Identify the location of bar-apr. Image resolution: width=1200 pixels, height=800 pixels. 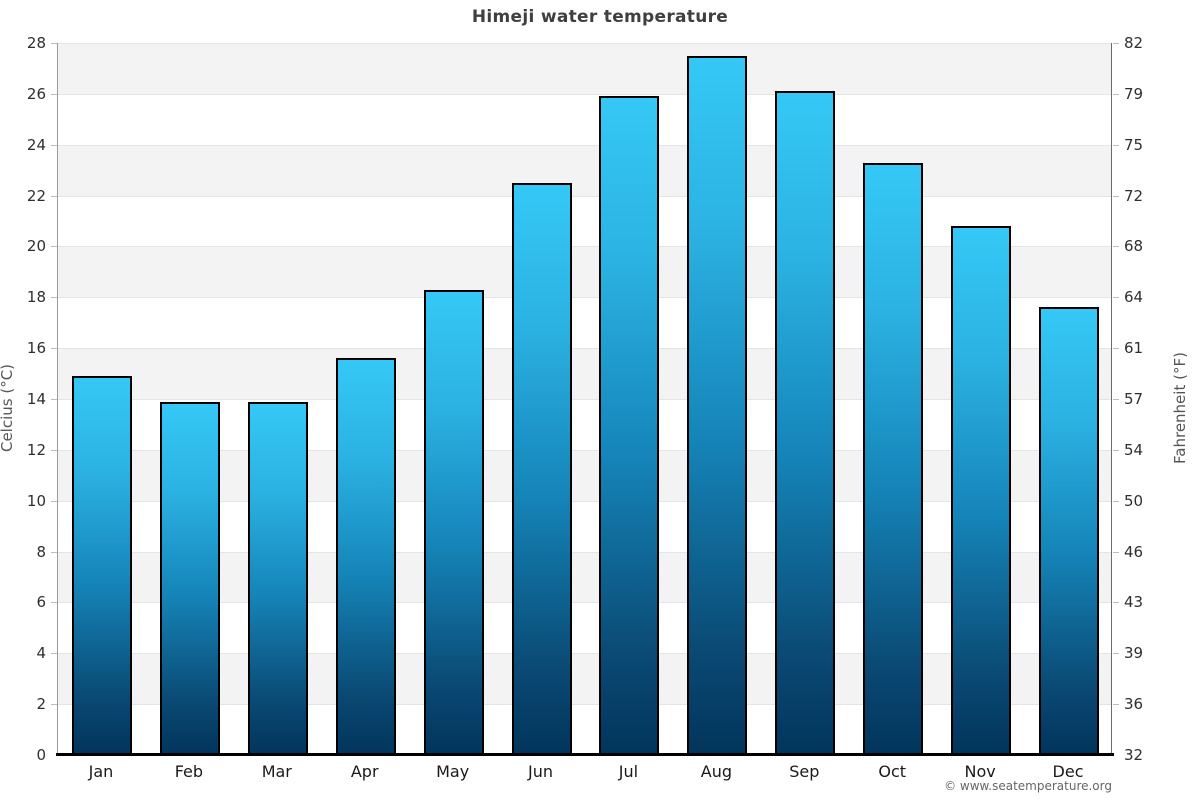
(365, 556).